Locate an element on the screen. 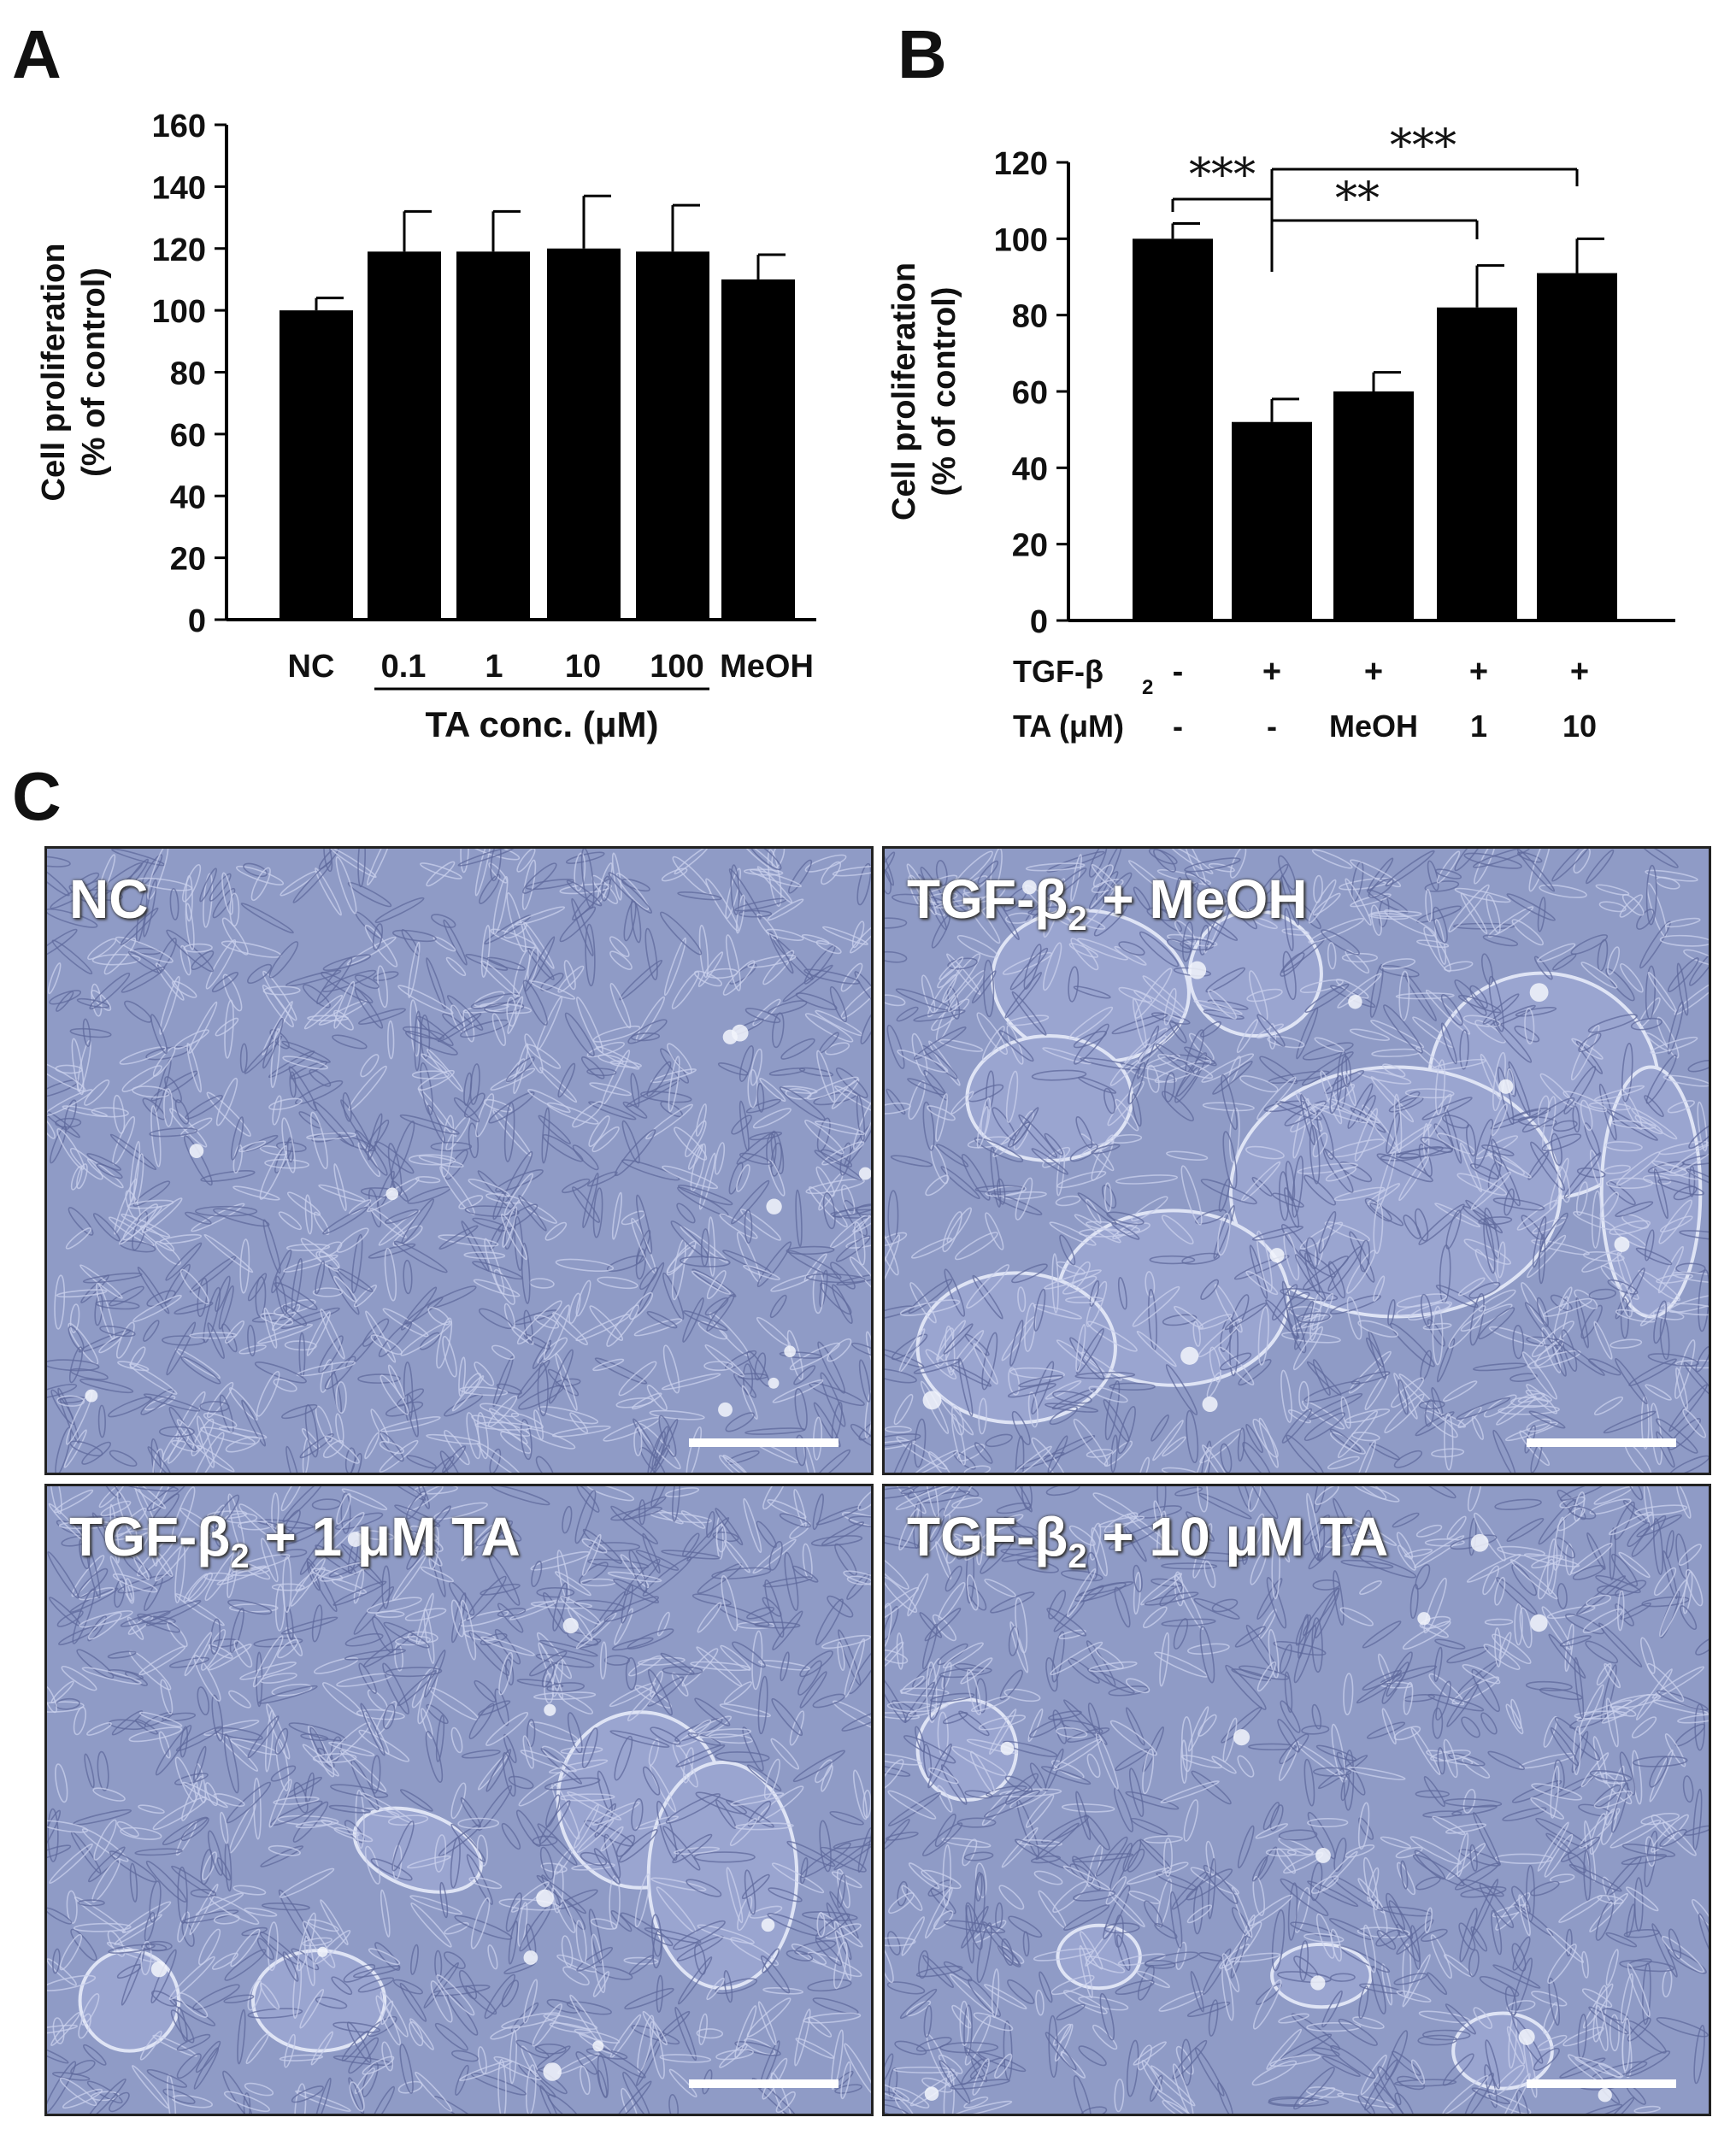 The height and width of the screenshot is (2135, 1736). cell-texture is located at coordinates (1297, 1800).